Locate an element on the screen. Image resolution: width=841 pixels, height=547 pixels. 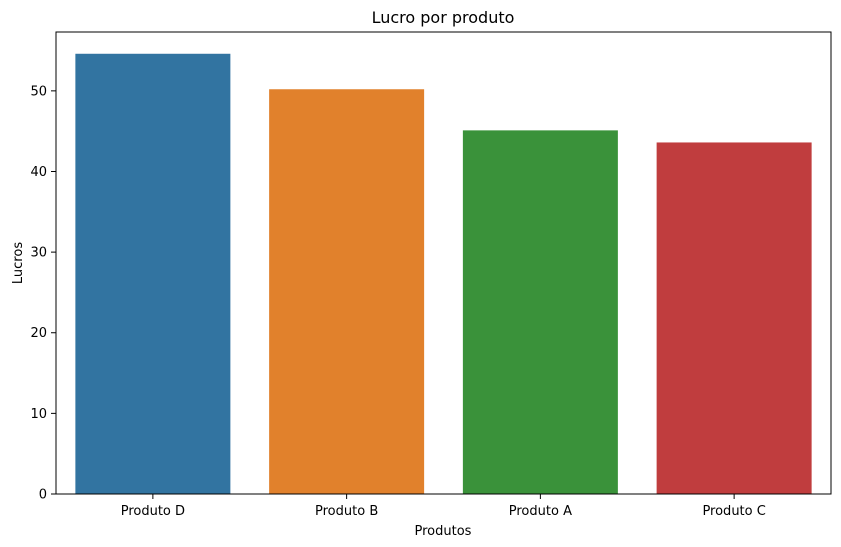
x-tick-label: Produto B is located at coordinates (346, 511).